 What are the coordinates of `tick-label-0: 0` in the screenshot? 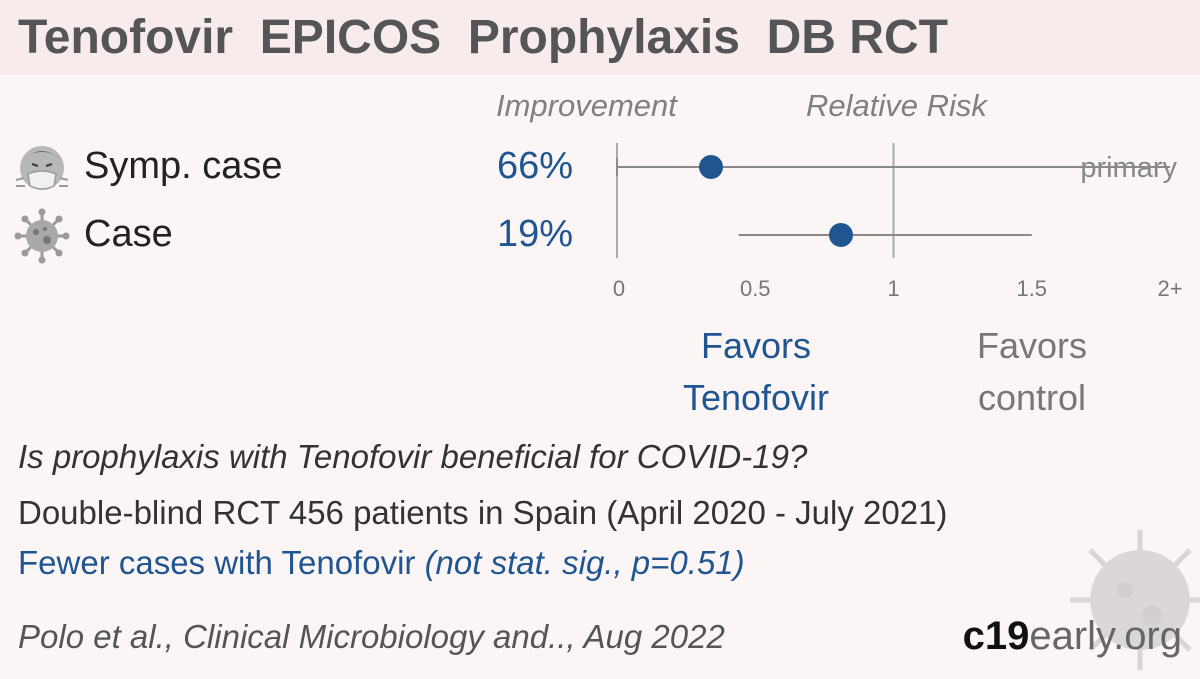 It's located at (619, 288).